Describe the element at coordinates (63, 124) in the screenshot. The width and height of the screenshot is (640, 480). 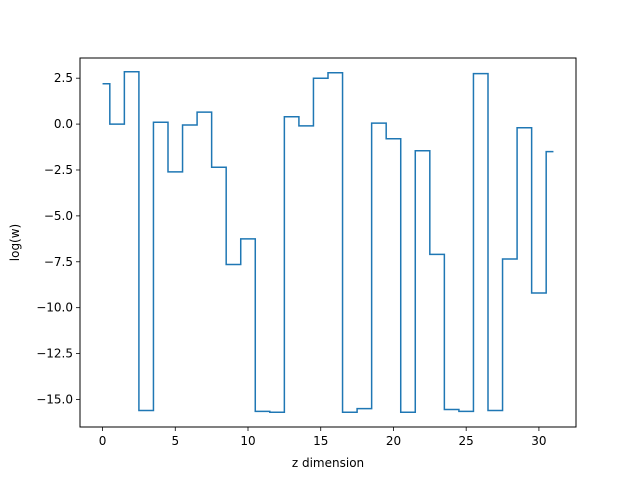
I see `y-tick-label: 0.0` at that location.